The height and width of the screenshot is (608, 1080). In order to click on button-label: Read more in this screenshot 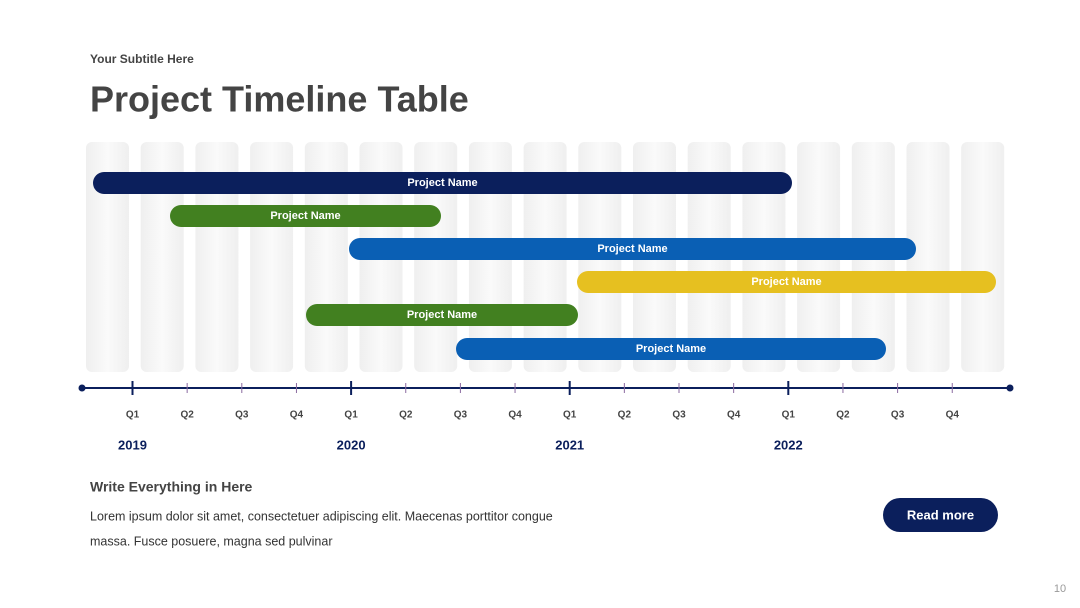, I will do `click(940, 514)`.